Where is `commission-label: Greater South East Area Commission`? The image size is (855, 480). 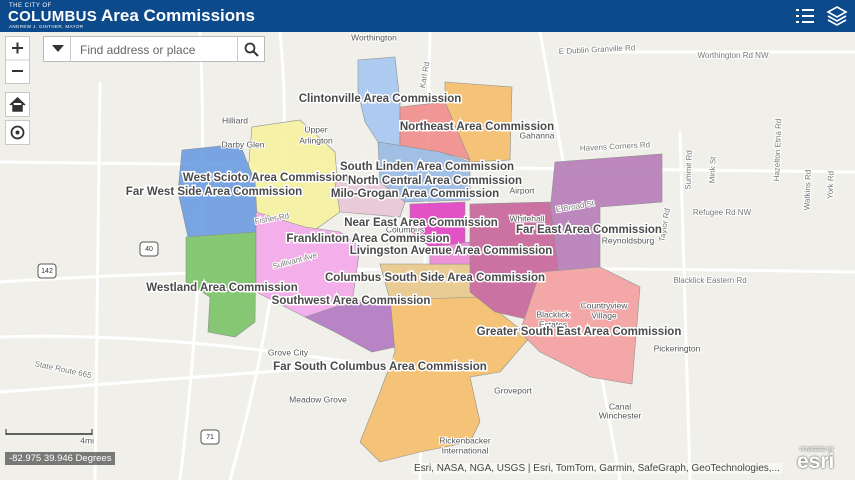
commission-label: Greater South East Area Commission is located at coordinates (579, 332).